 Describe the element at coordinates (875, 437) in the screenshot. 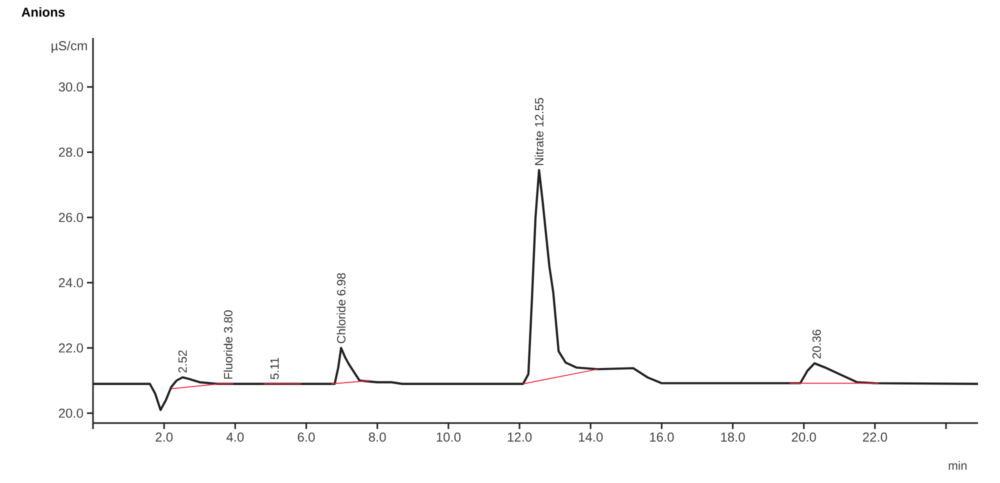

I see `x-tick-label: 22.0` at that location.